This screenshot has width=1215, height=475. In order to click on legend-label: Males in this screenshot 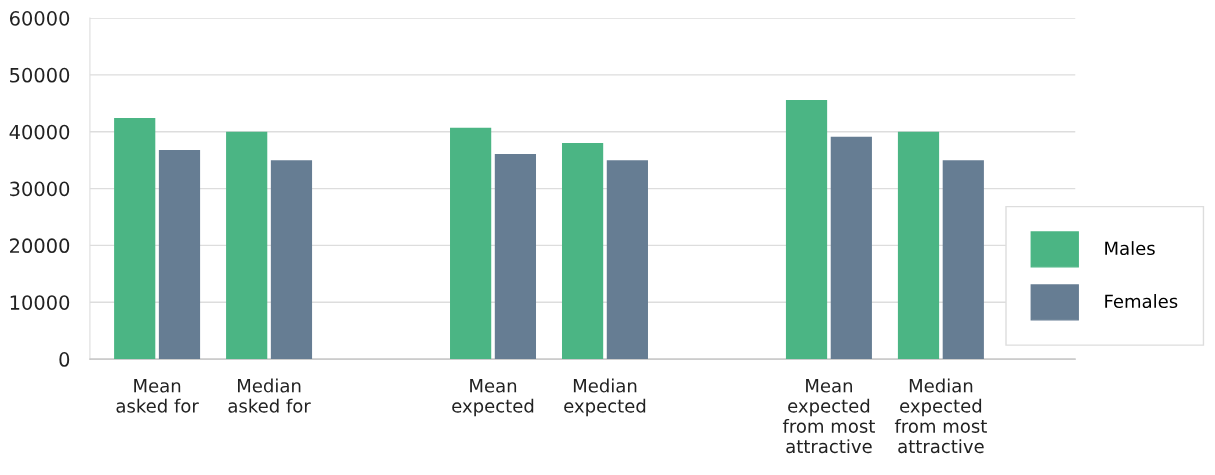, I will do `click(1130, 248)`.